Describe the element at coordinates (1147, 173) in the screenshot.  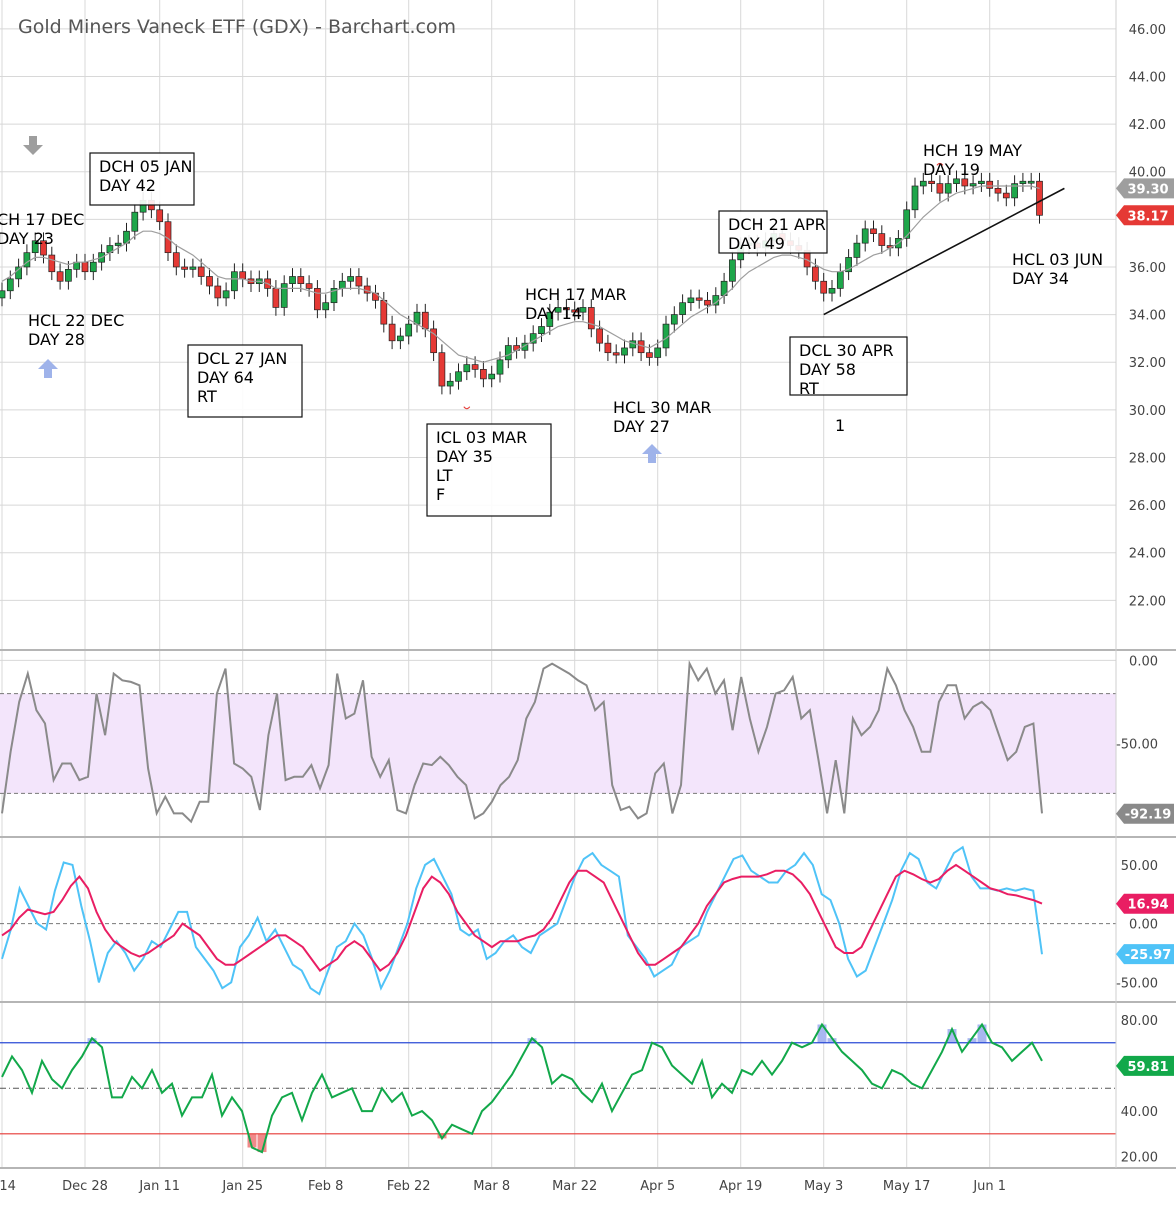
I see `price-tick-label: 40.00` at that location.